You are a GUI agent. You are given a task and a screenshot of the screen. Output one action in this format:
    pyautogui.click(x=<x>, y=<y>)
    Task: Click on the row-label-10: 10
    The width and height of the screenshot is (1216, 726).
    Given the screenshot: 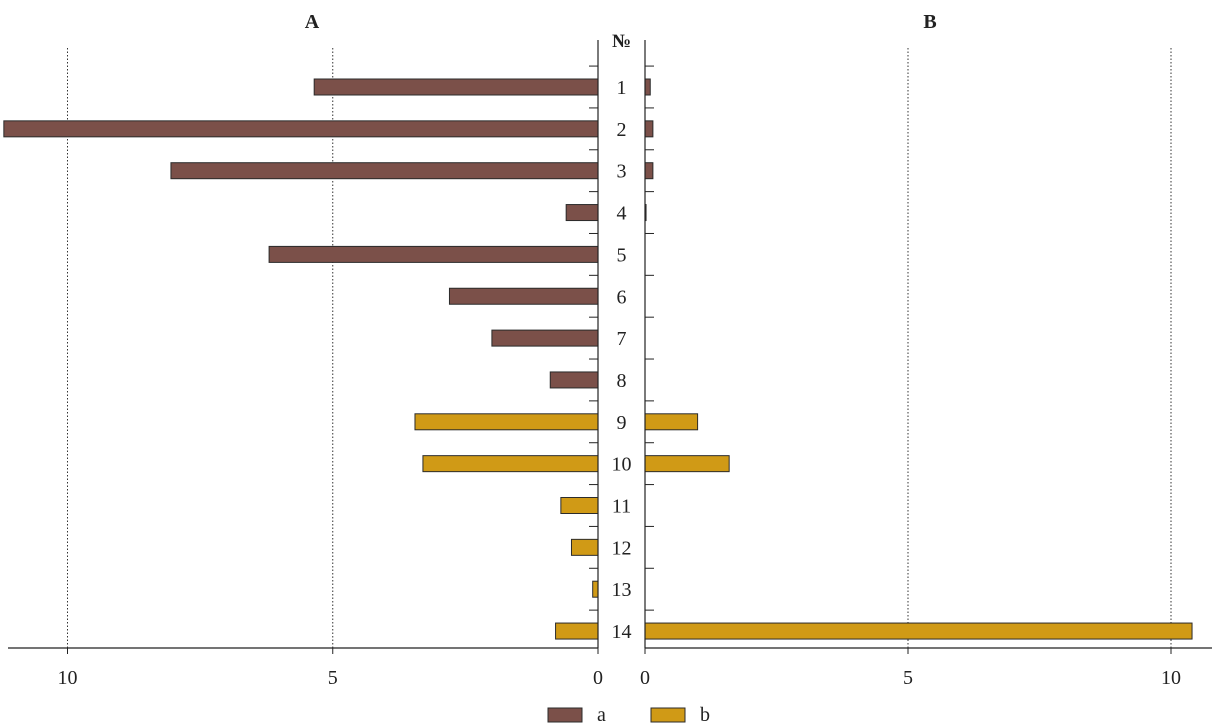 What is the action you would take?
    pyautogui.click(x=622, y=465)
    